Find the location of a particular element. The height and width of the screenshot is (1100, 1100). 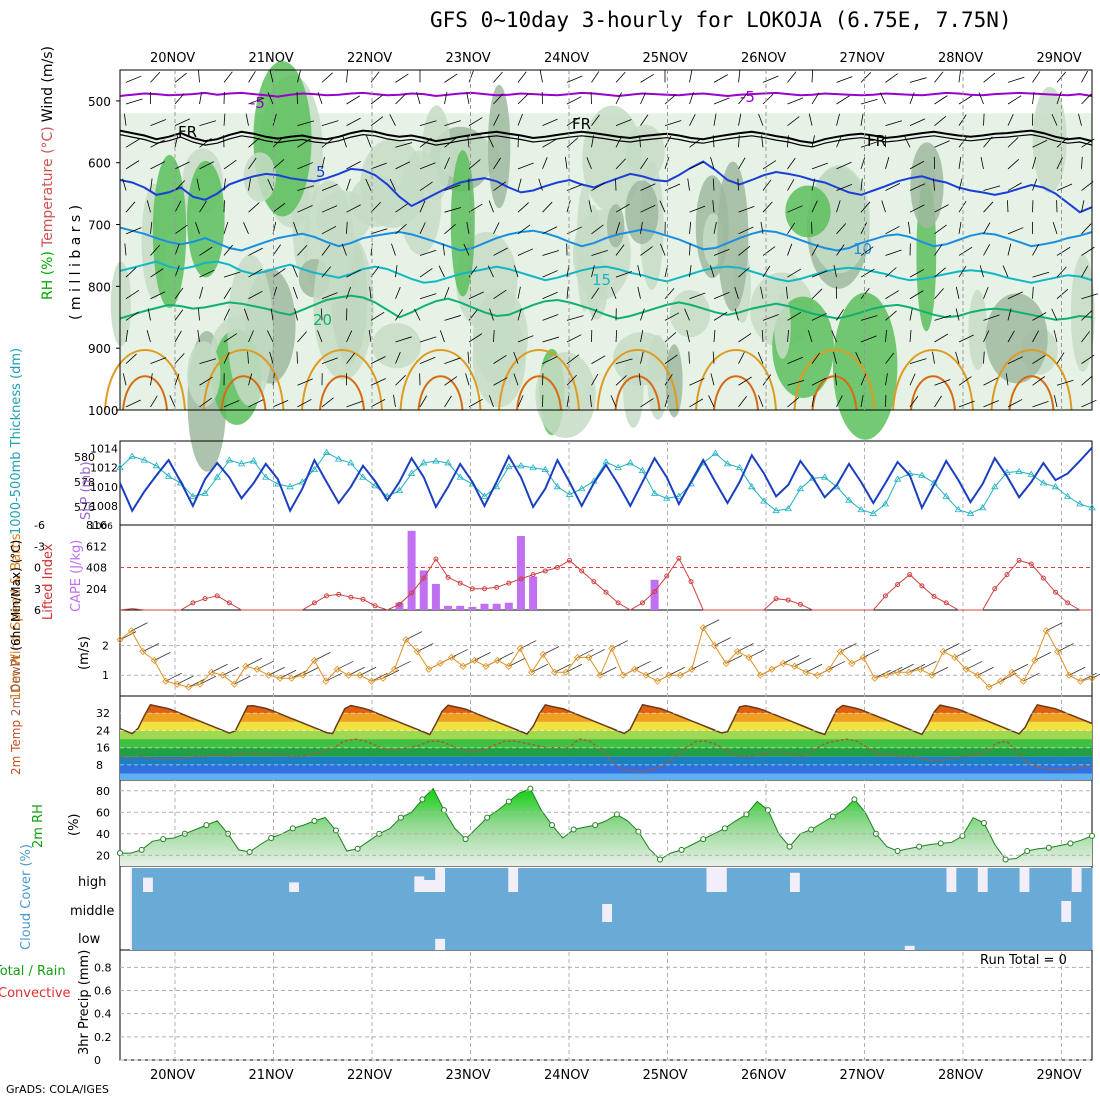

wind10m-unit-text: (m/s) is located at coordinates (84, 653).